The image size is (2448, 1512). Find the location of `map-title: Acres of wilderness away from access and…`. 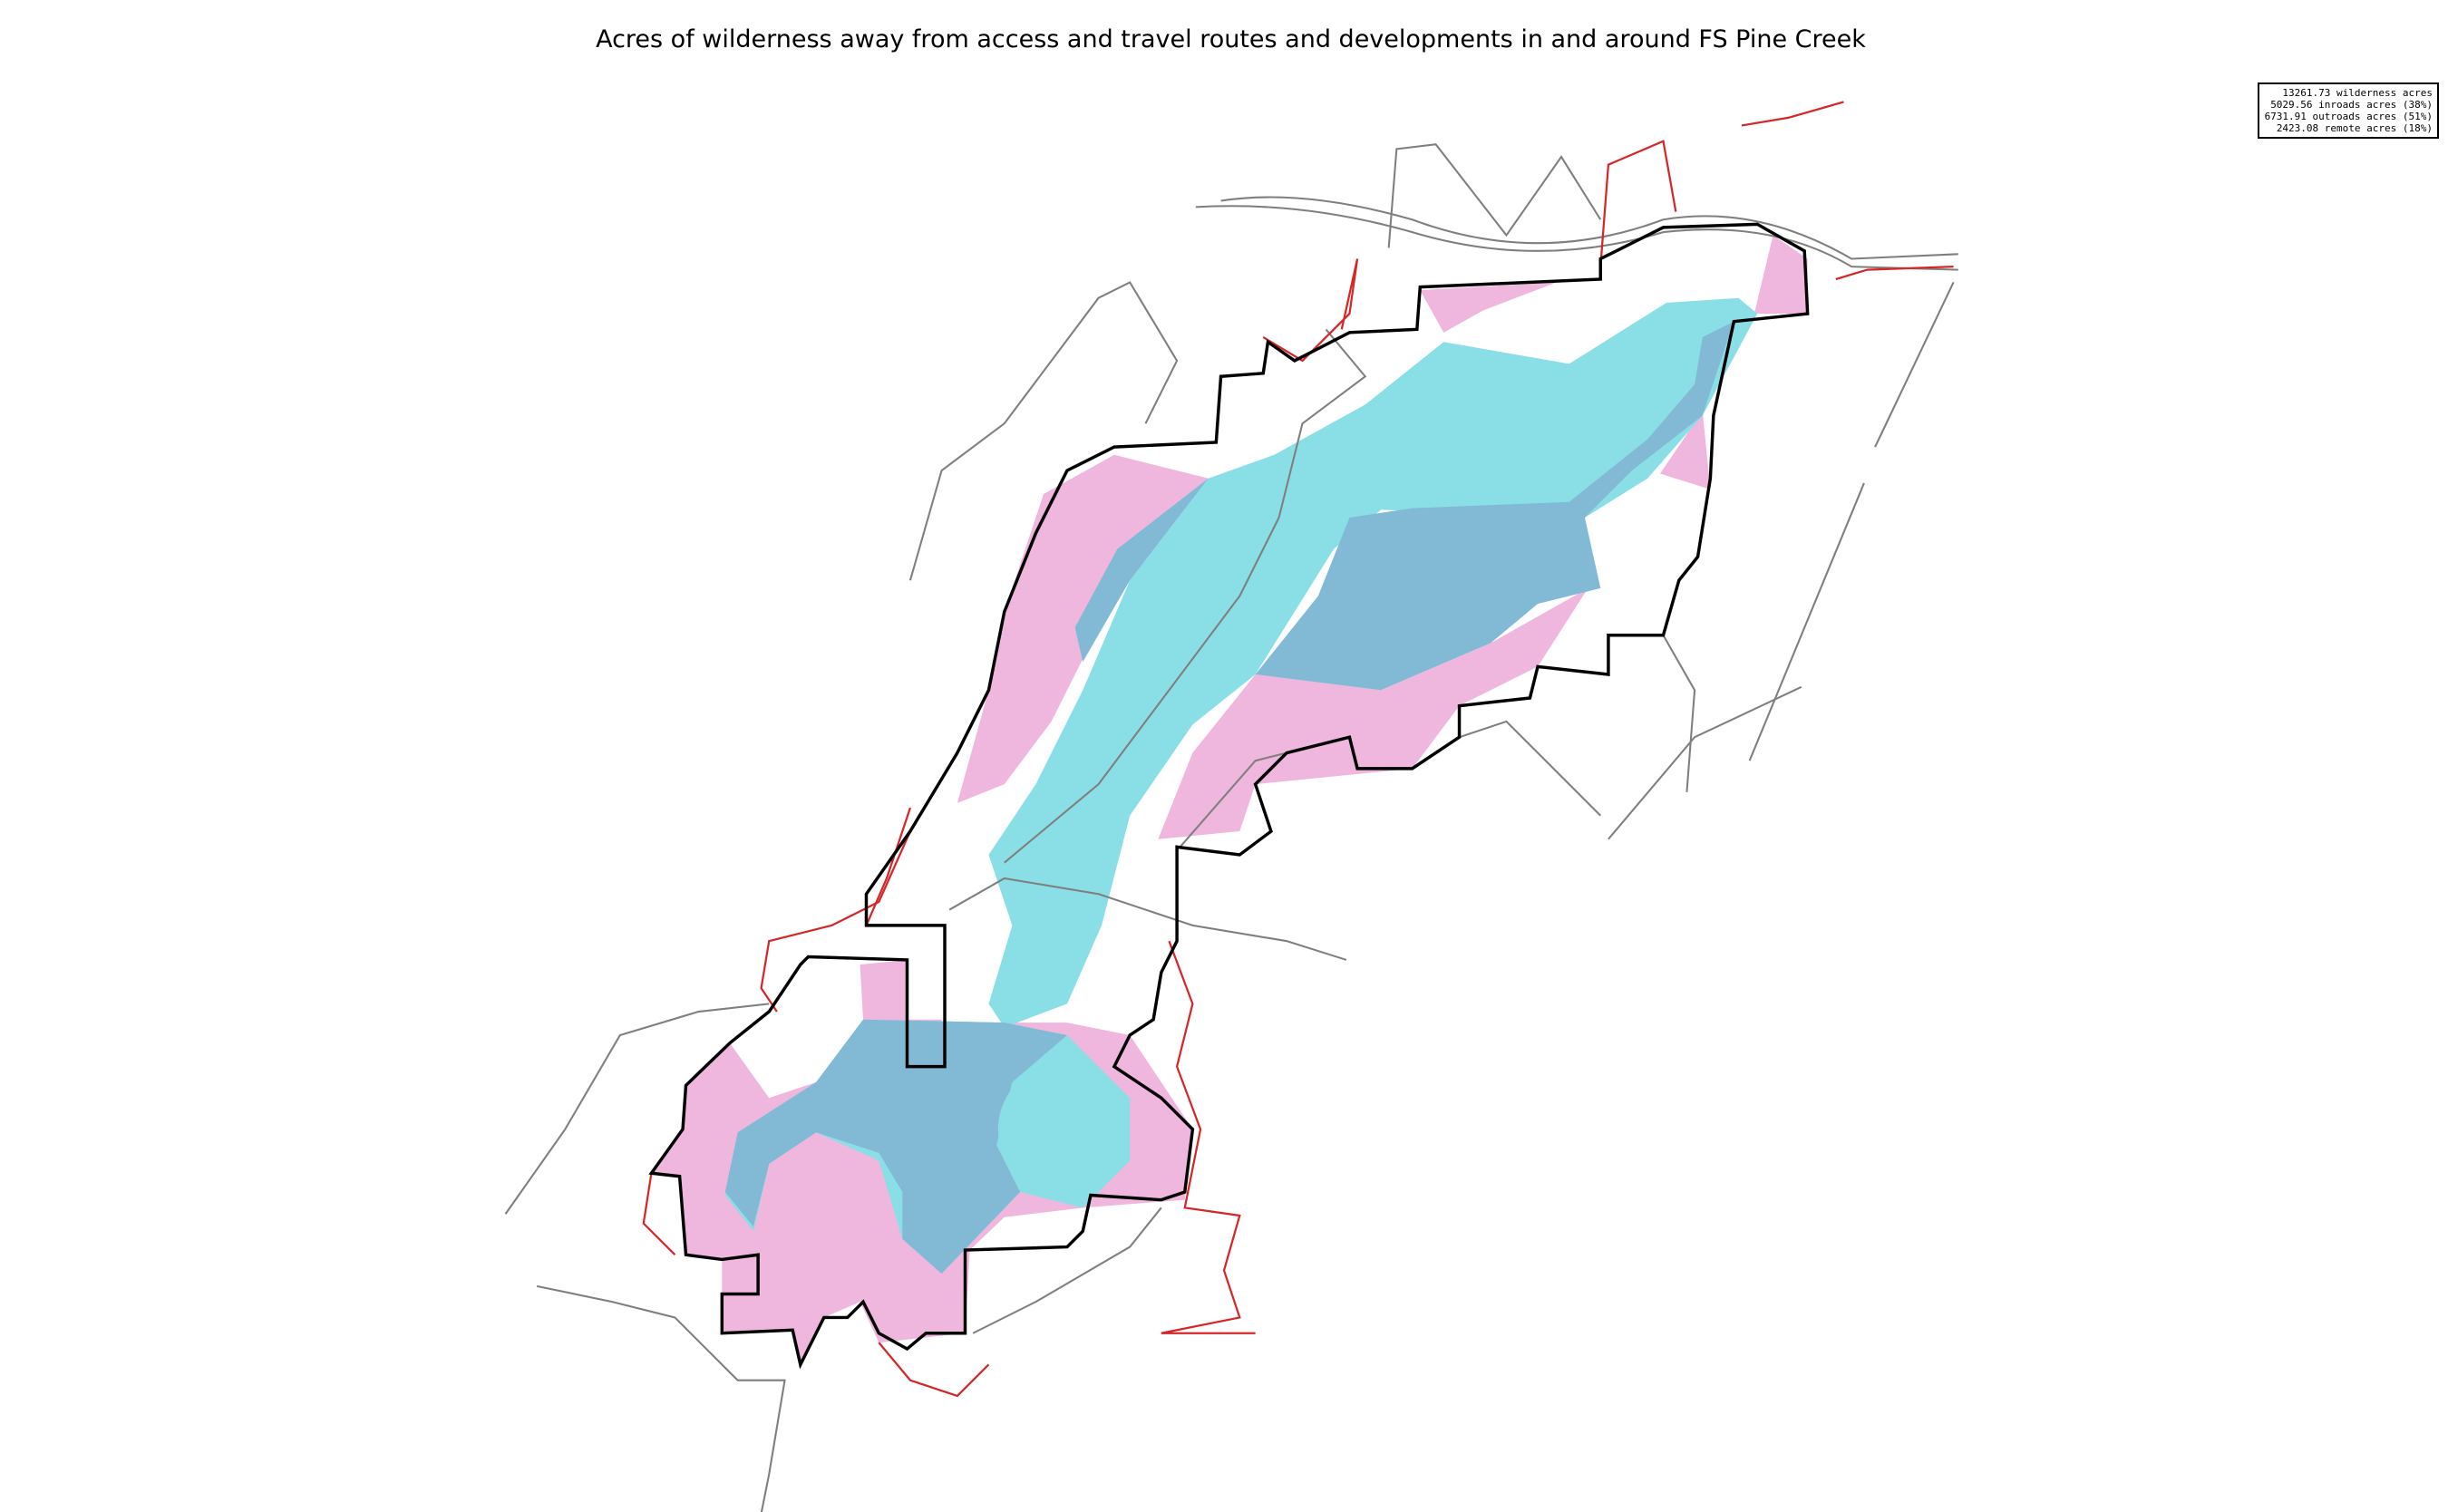

map-title: Acres of wilderness away from access and… is located at coordinates (1231, 39).